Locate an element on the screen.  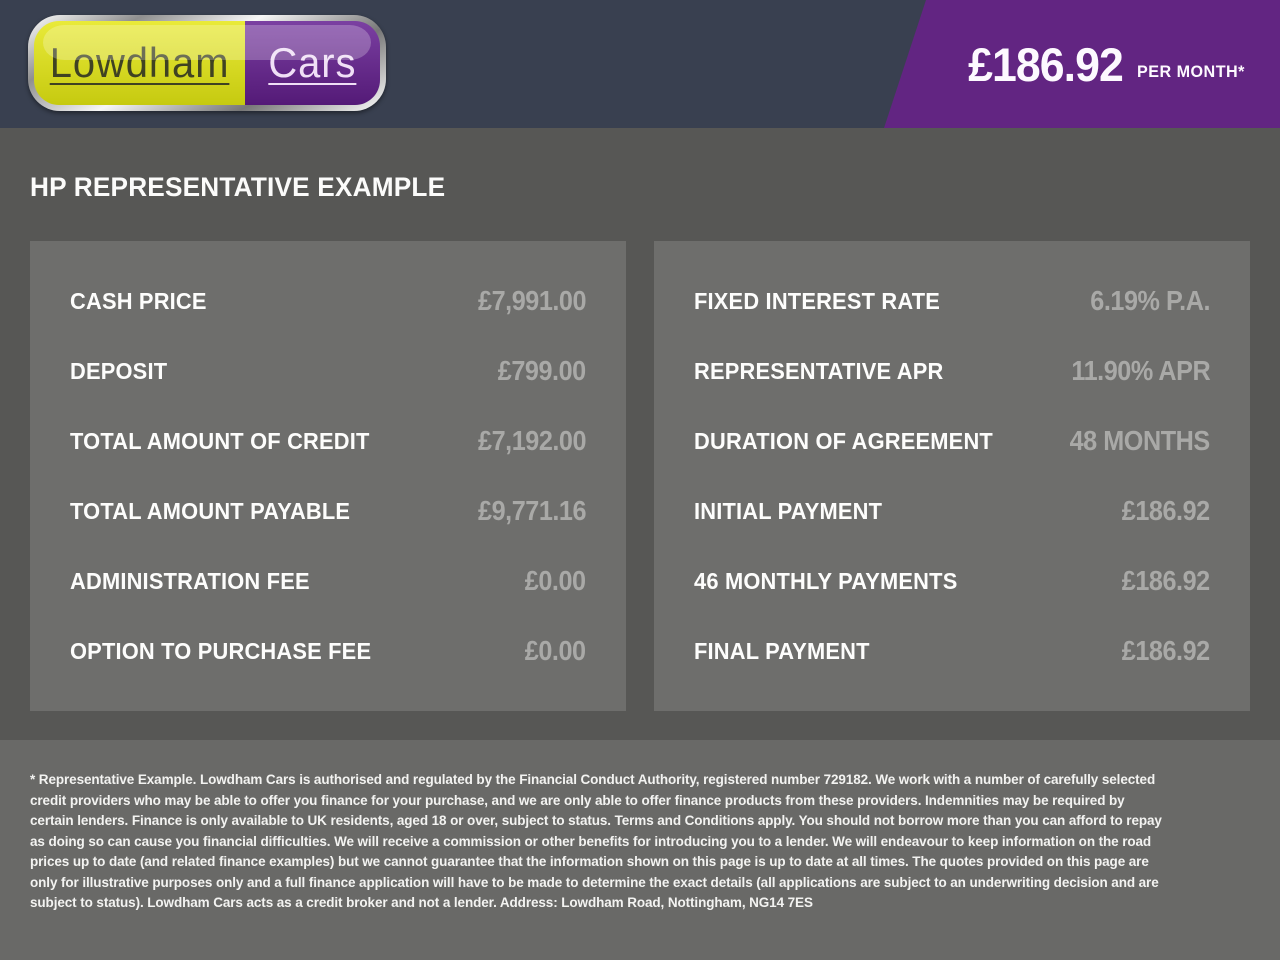
monthly-price-amount: £186.92 is located at coordinates (1045, 64).